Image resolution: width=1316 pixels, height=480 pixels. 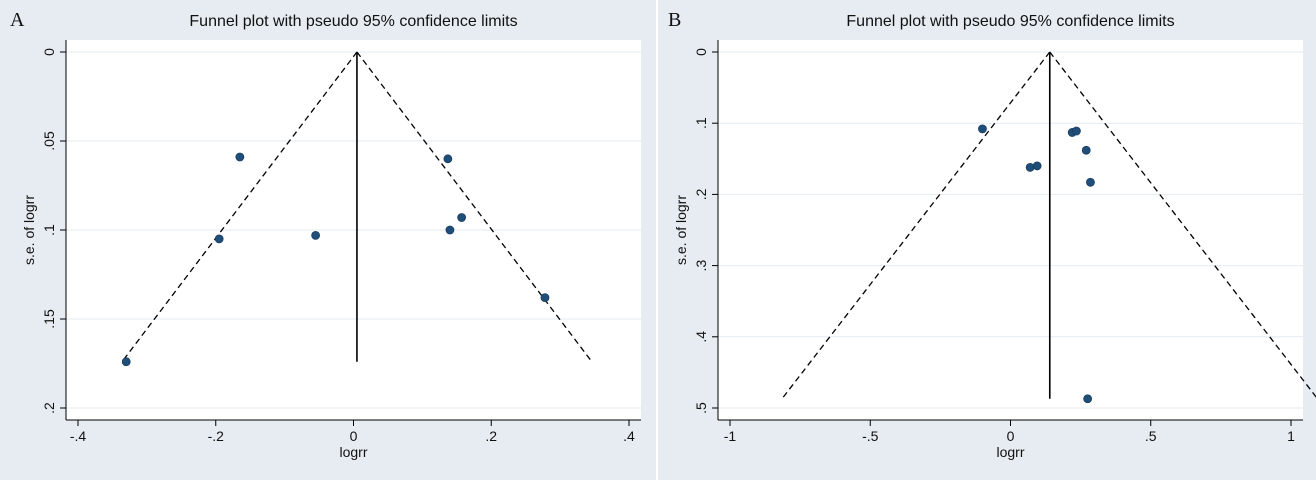 I want to click on x-tick-label: .5, so click(x=1151, y=436).